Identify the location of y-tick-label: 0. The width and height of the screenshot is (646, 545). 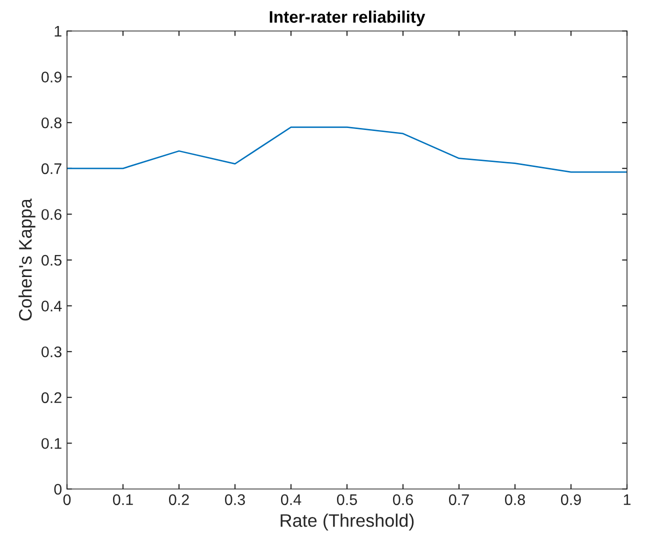
(58, 489).